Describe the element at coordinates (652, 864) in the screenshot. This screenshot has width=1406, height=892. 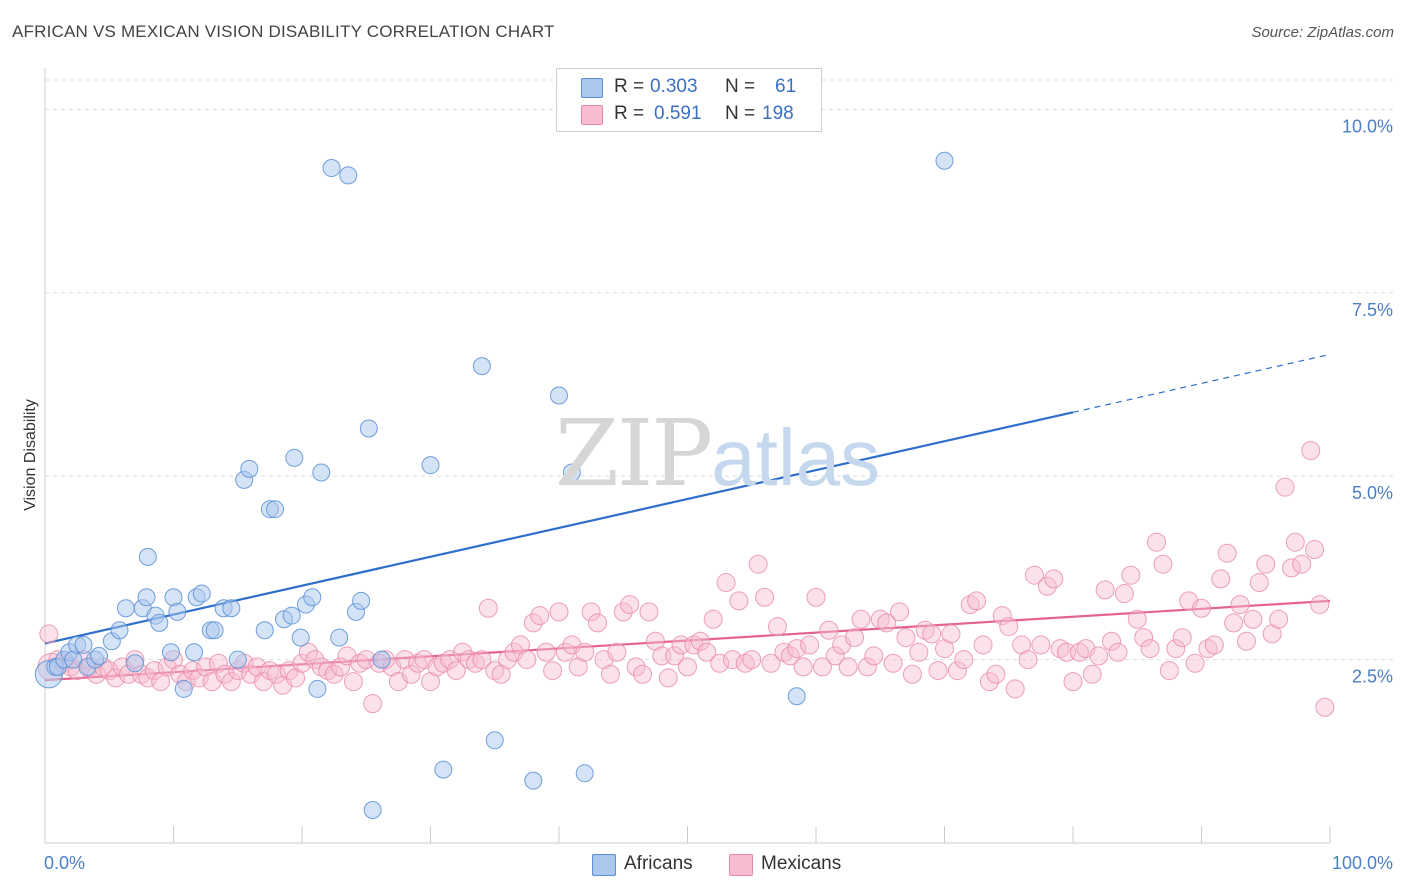
I see `bottom-legend-africans: Africans` at that location.